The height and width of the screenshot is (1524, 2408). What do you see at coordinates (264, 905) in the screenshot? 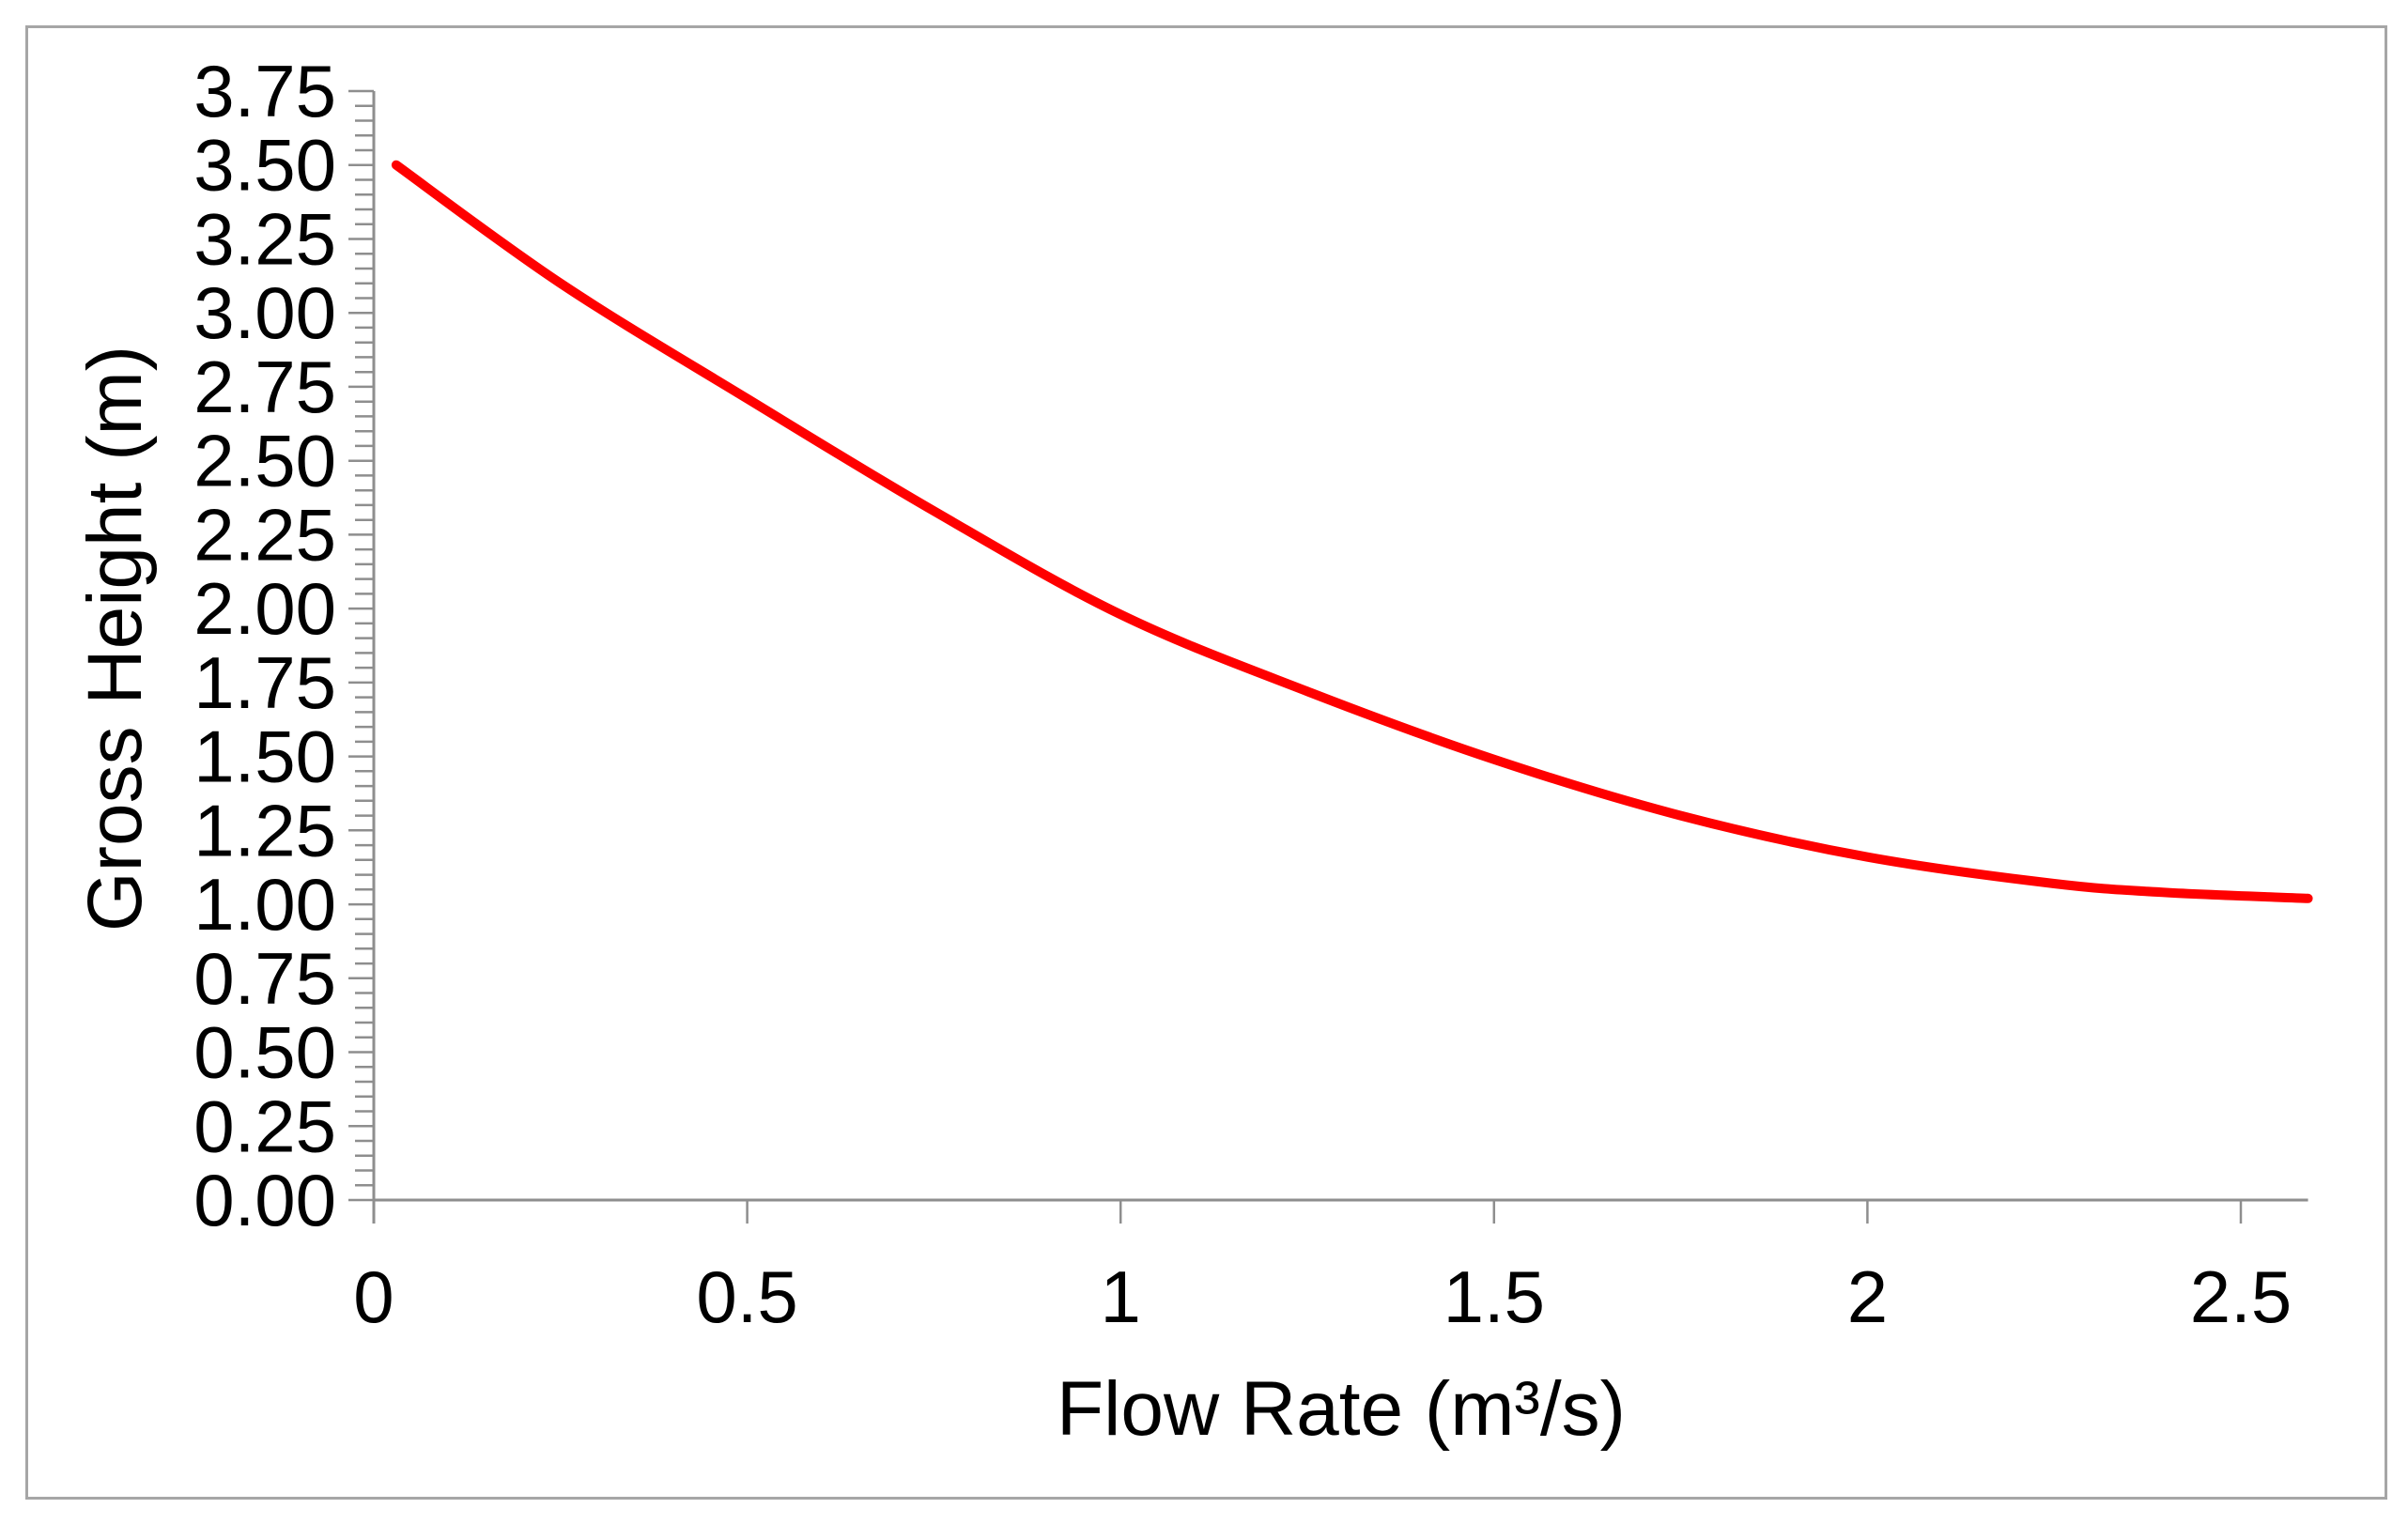
I see `y-tick-label: 1.00` at bounding box center [264, 905].